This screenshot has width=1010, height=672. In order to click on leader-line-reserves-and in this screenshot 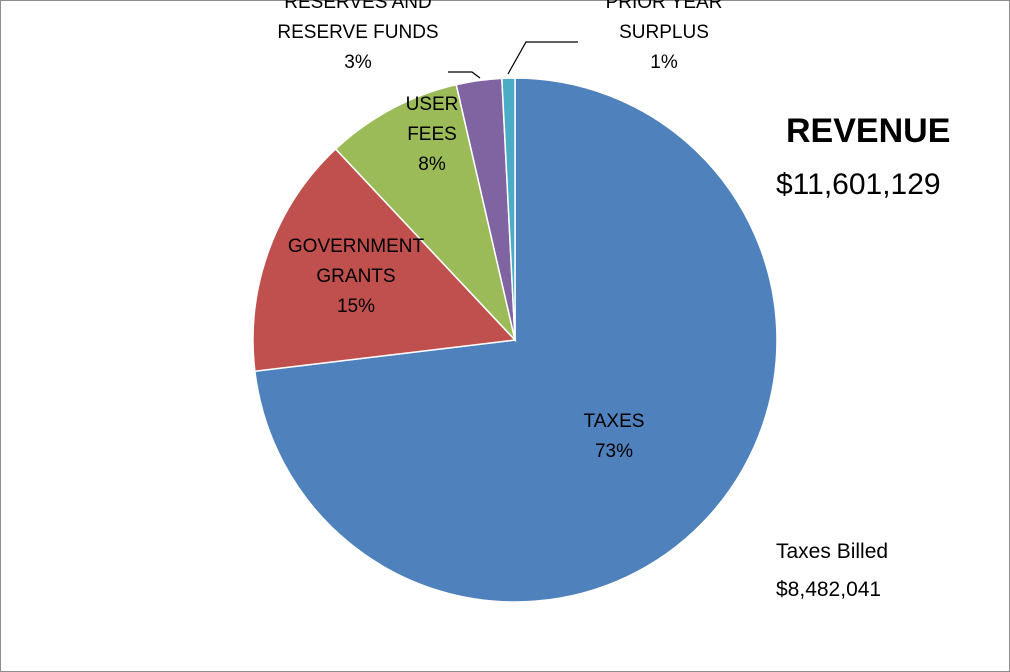, I will do `click(464, 75)`.